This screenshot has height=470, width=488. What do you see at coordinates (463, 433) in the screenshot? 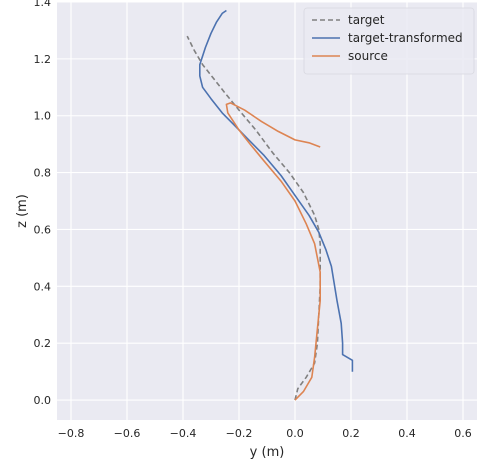
I see `x-tick-label: 0.6` at bounding box center [463, 433].